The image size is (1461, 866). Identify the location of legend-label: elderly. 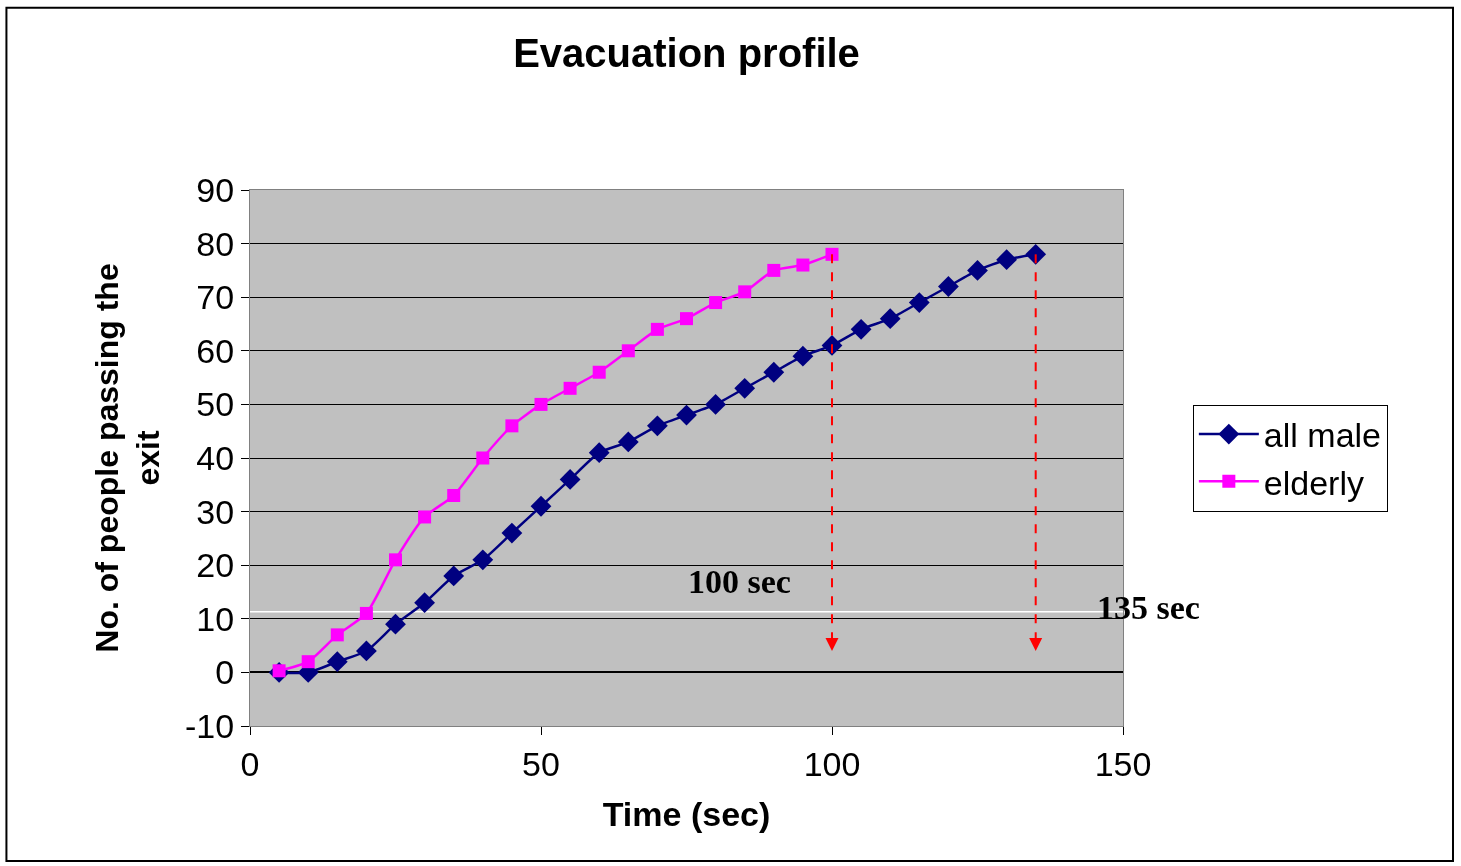
(1314, 482).